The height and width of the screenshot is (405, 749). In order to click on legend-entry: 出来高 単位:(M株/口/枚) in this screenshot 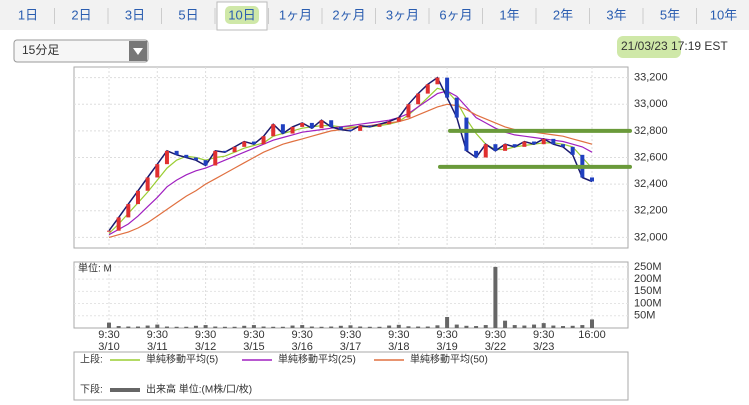, I will do `click(199, 389)`.